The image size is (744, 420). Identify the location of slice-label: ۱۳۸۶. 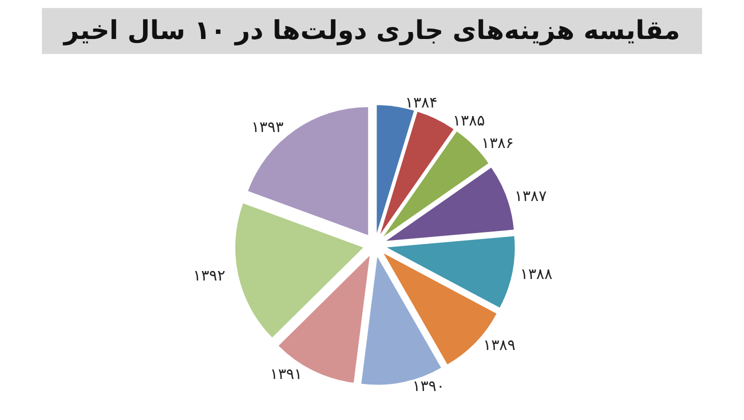
(497, 143).